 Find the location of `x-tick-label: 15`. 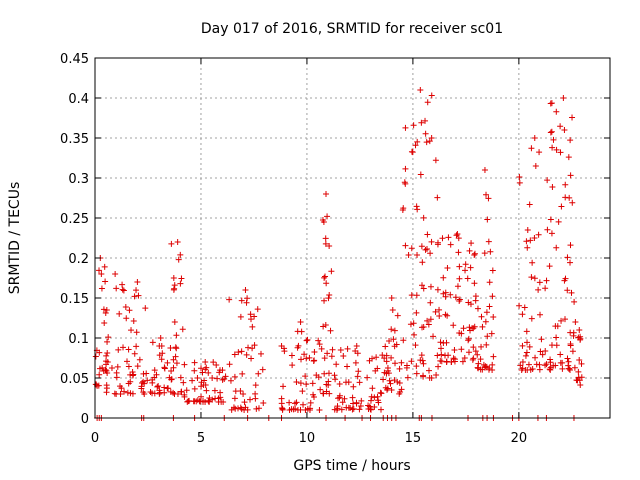

x-tick-label: 15 is located at coordinates (413, 438).